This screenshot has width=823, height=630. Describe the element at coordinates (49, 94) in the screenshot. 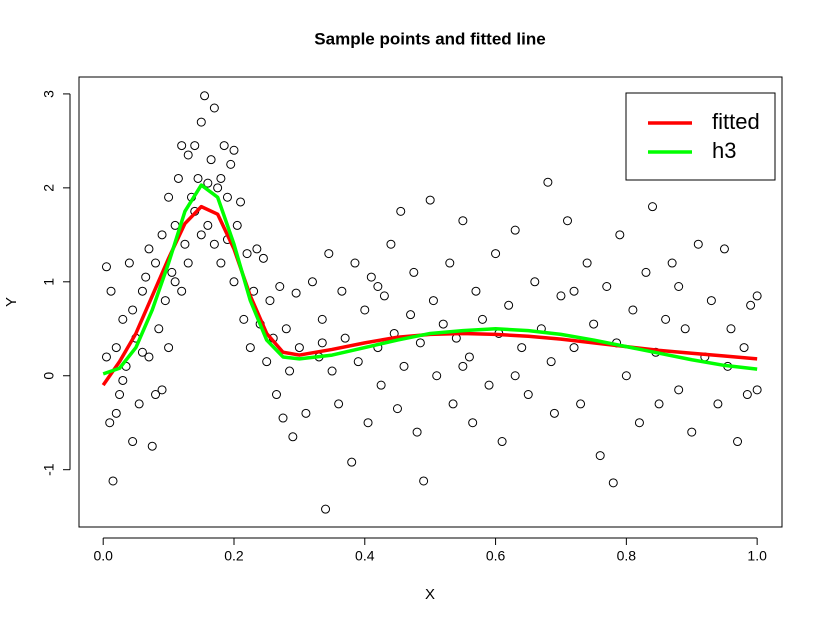

I see `y-tick-label: 3` at that location.